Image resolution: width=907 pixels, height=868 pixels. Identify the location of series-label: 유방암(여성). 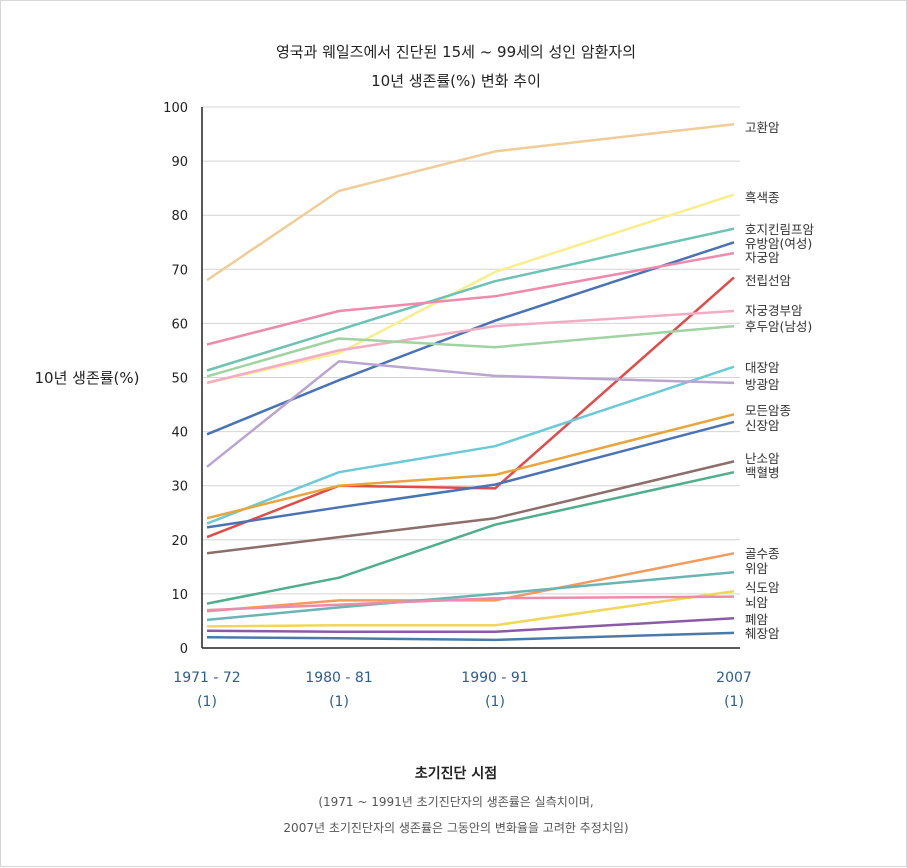
(778, 243).